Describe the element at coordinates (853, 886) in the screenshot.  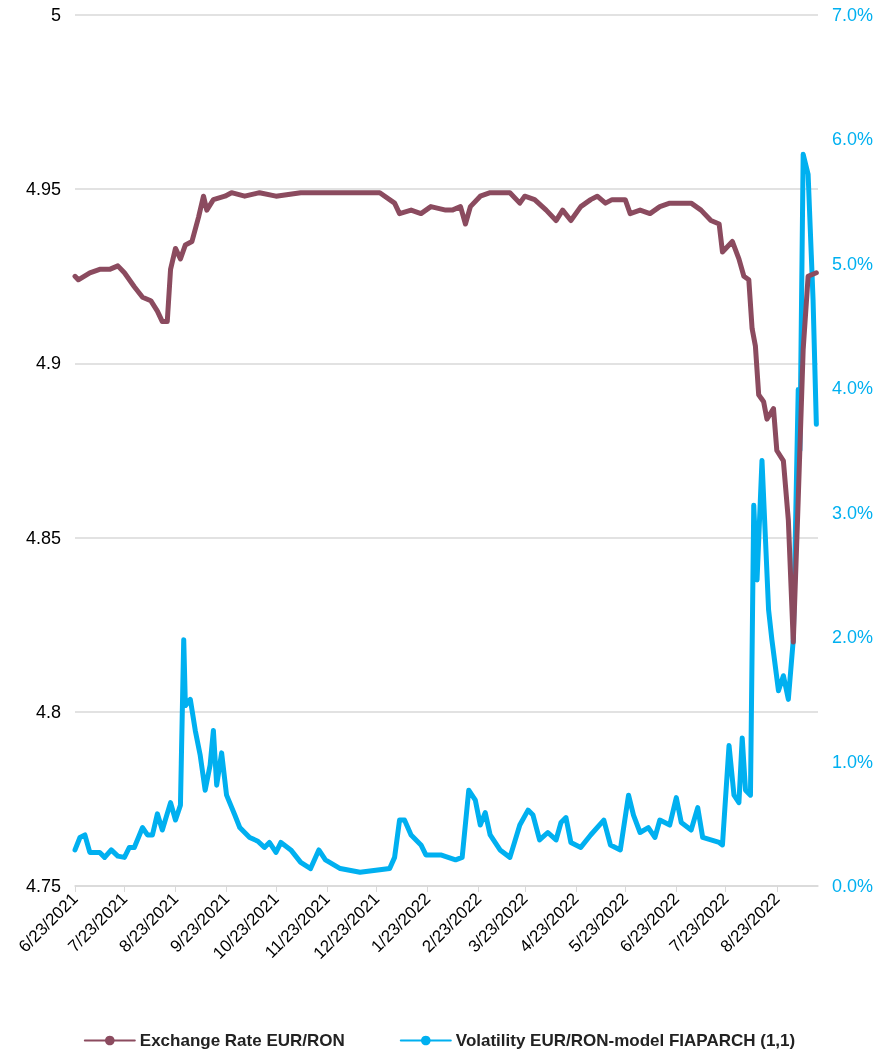
I see `y2-tick-label: 0.0%` at that location.